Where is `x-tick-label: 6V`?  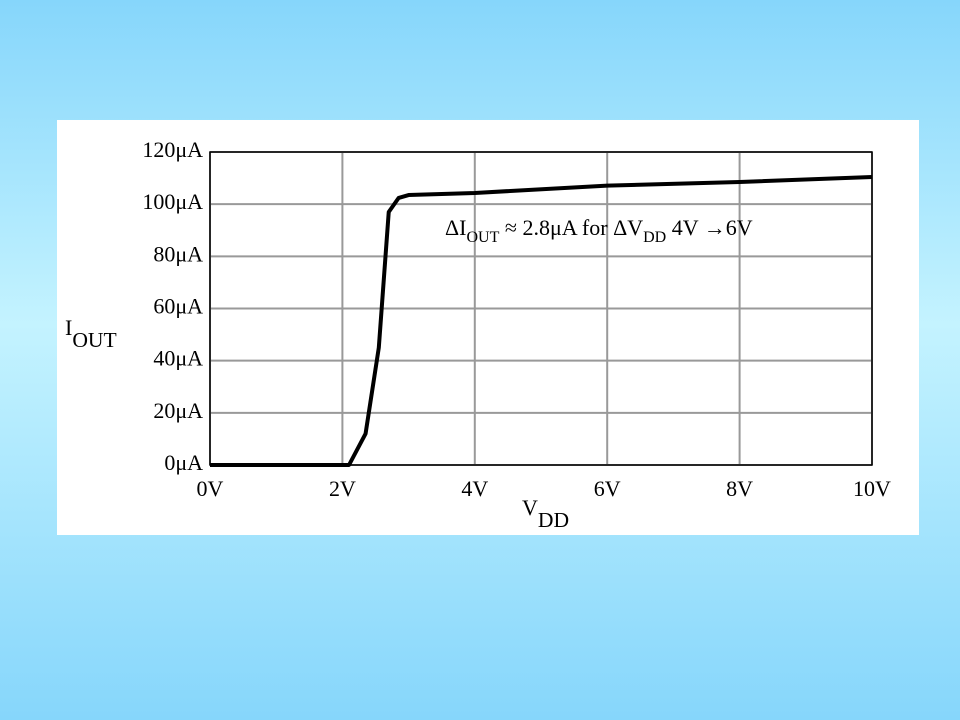
x-tick-label: 6V is located at coordinates (607, 488).